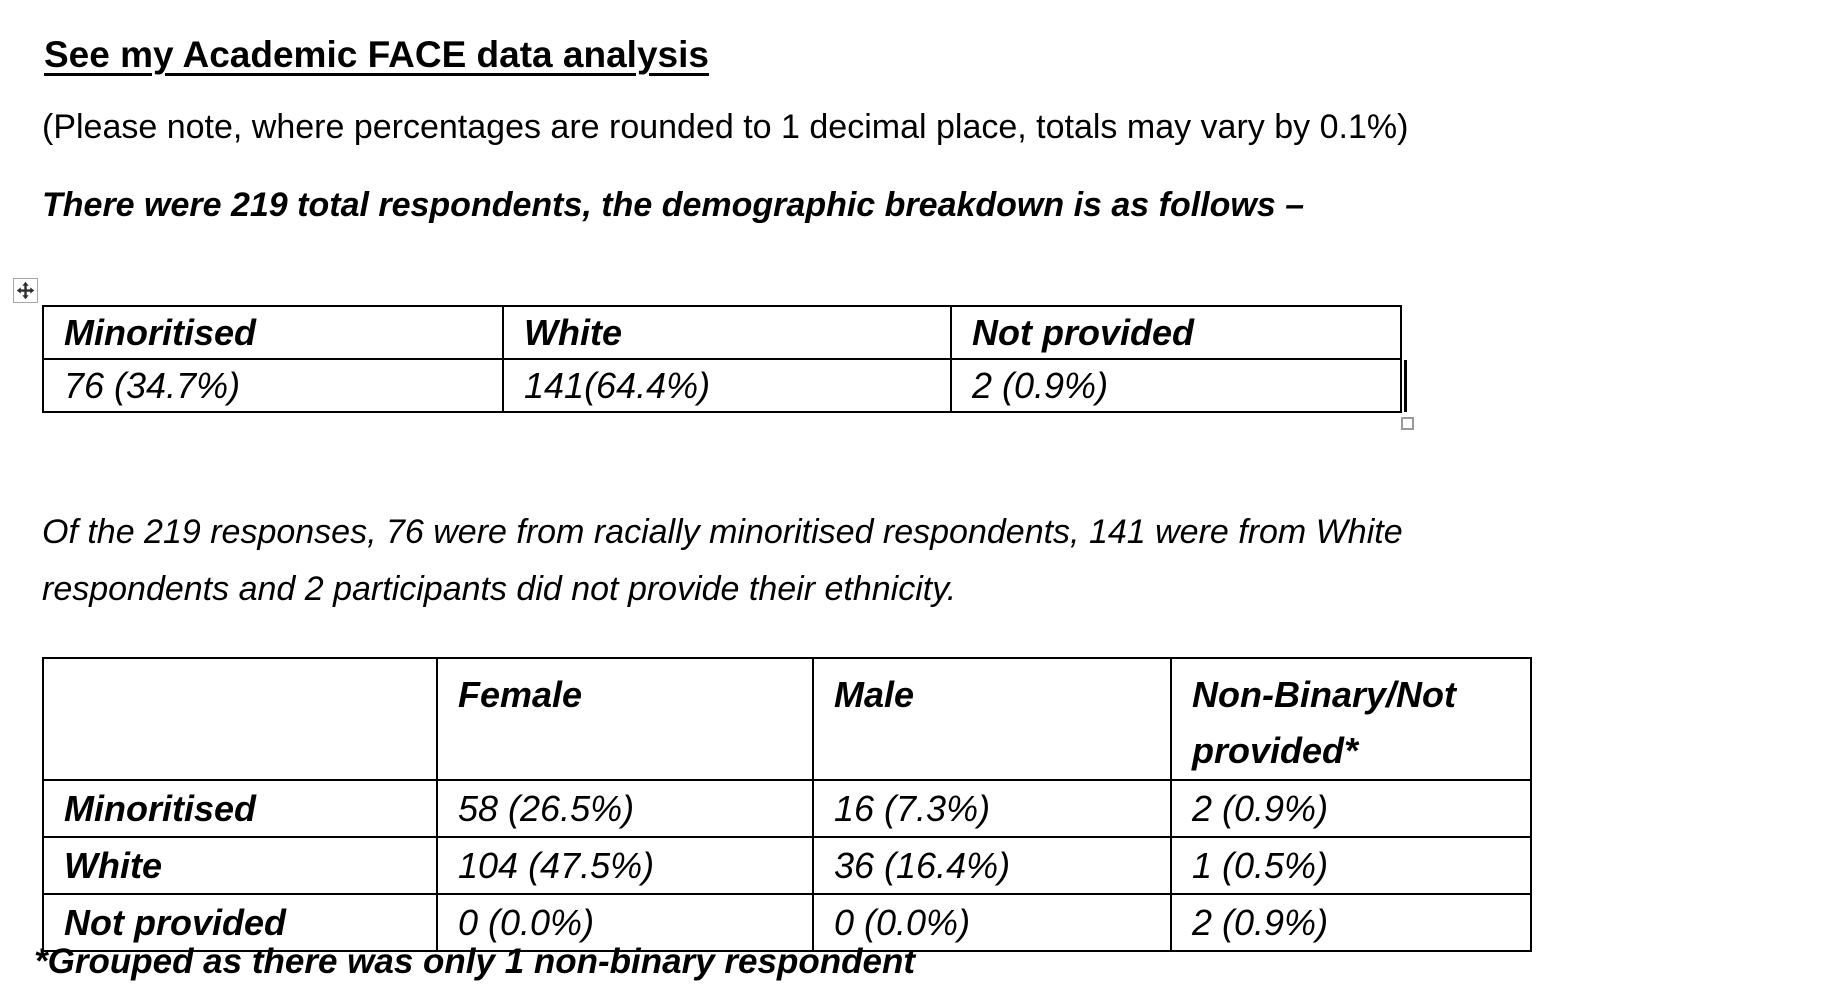 The height and width of the screenshot is (1002, 1822). Describe the element at coordinates (625, 719) in the screenshot. I see `header-female: Female` at that location.